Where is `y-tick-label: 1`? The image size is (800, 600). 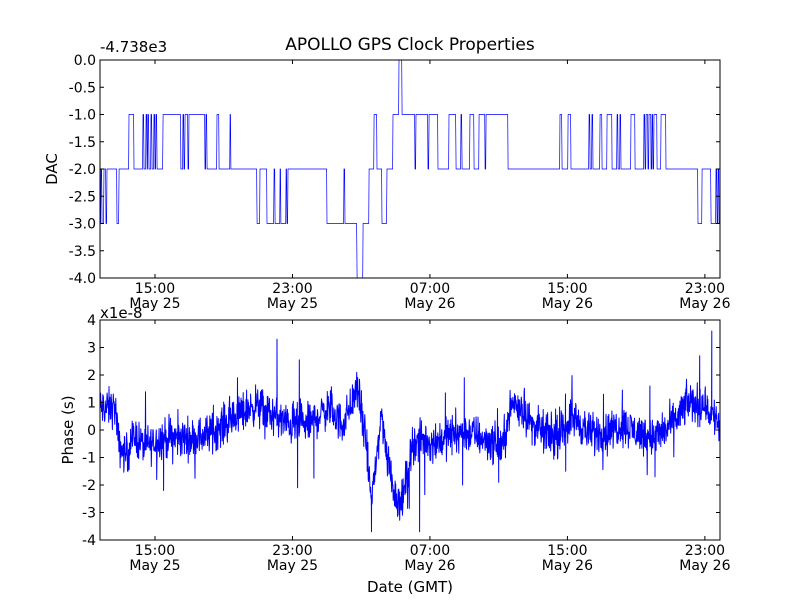
y-tick-label: 1 is located at coordinates (91, 404).